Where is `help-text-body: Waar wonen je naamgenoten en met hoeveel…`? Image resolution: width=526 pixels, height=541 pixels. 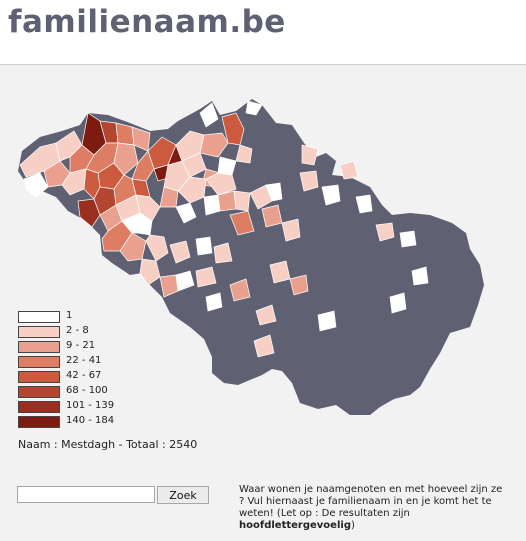
help-text-body: Waar wonen je naamgenoten en met hoeveel… is located at coordinates (371, 501).